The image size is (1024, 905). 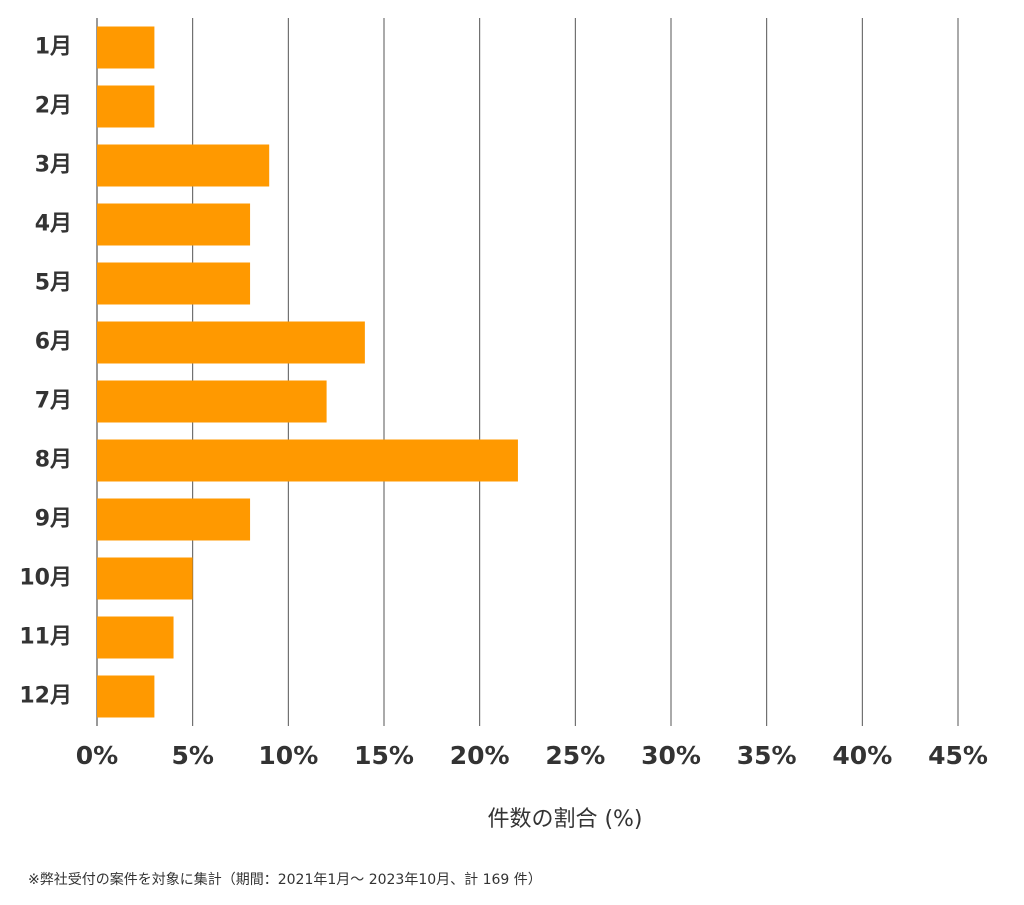 I want to click on y-tick-label: 2月, so click(x=53, y=106).